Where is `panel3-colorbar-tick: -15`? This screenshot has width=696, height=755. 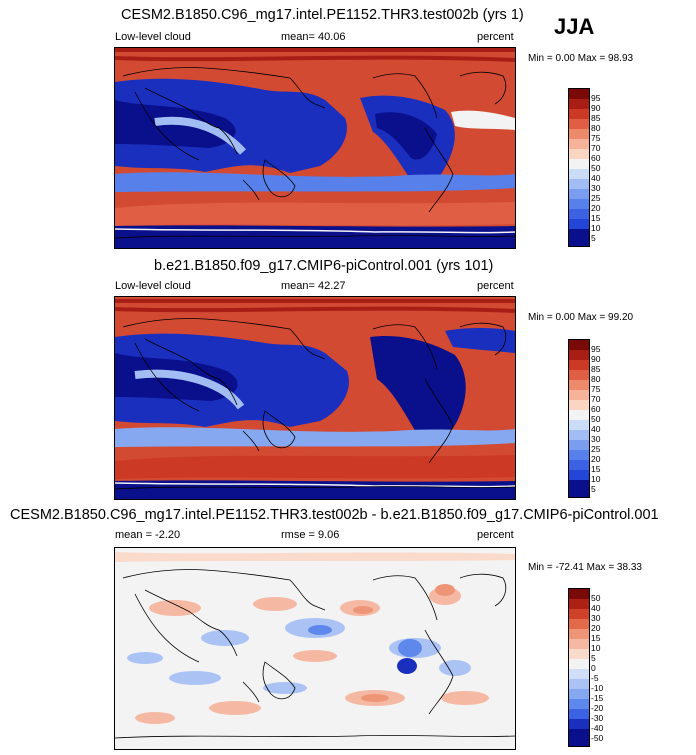
panel3-colorbar-tick: -15 is located at coordinates (597, 698).